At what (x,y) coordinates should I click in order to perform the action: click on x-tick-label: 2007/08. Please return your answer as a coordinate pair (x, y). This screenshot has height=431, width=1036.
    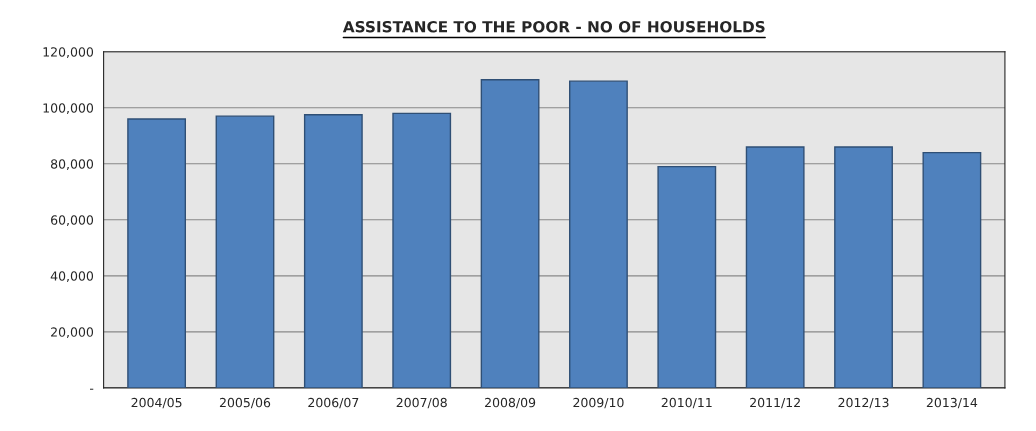
    Looking at the image, I should click on (421, 403).